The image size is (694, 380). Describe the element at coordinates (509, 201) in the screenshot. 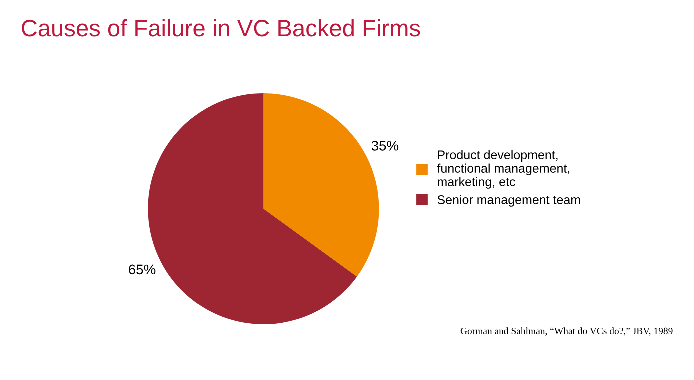

I see `legend-label: Senior management team` at that location.